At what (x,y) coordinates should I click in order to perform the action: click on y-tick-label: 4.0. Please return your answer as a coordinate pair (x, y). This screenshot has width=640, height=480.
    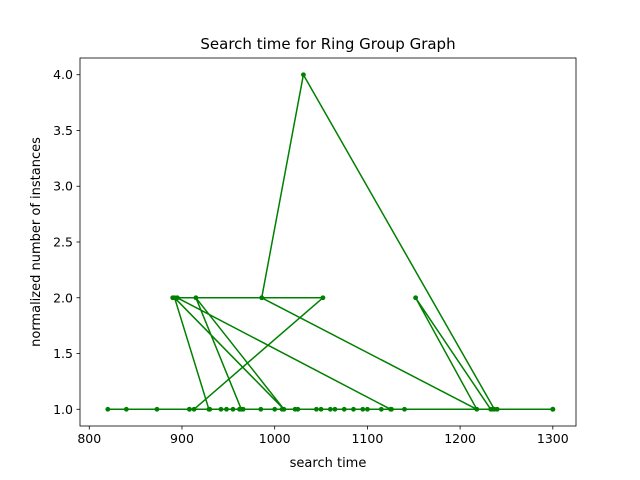
    Looking at the image, I should click on (63, 74).